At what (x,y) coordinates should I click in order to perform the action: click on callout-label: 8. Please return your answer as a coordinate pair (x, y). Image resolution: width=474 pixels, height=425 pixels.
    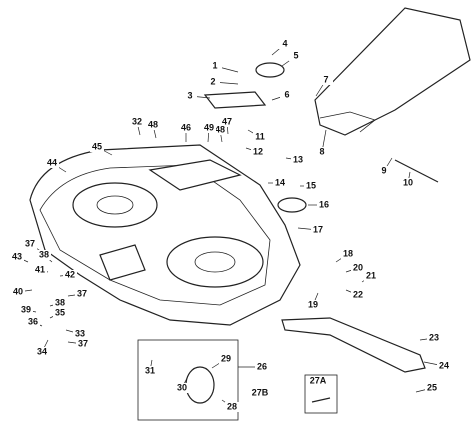
    Looking at the image, I should click on (321, 151).